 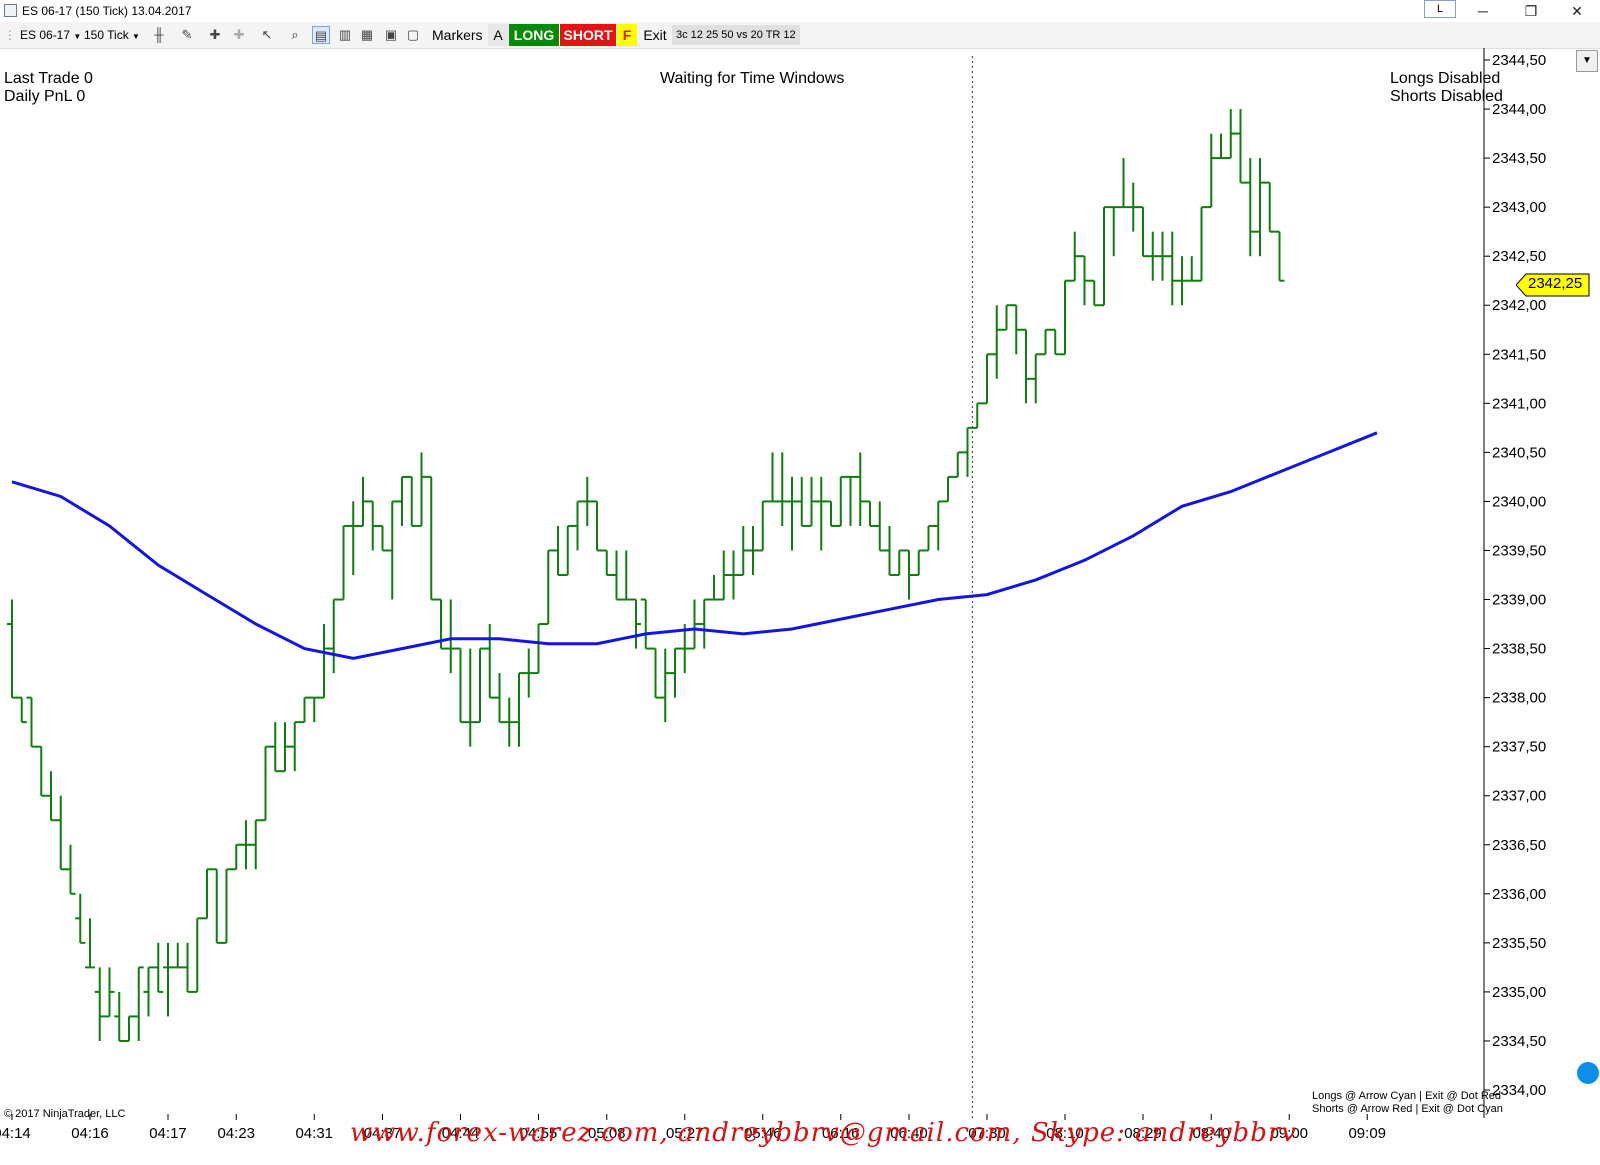 I want to click on indicator-icon: ▦, so click(x=367, y=34).